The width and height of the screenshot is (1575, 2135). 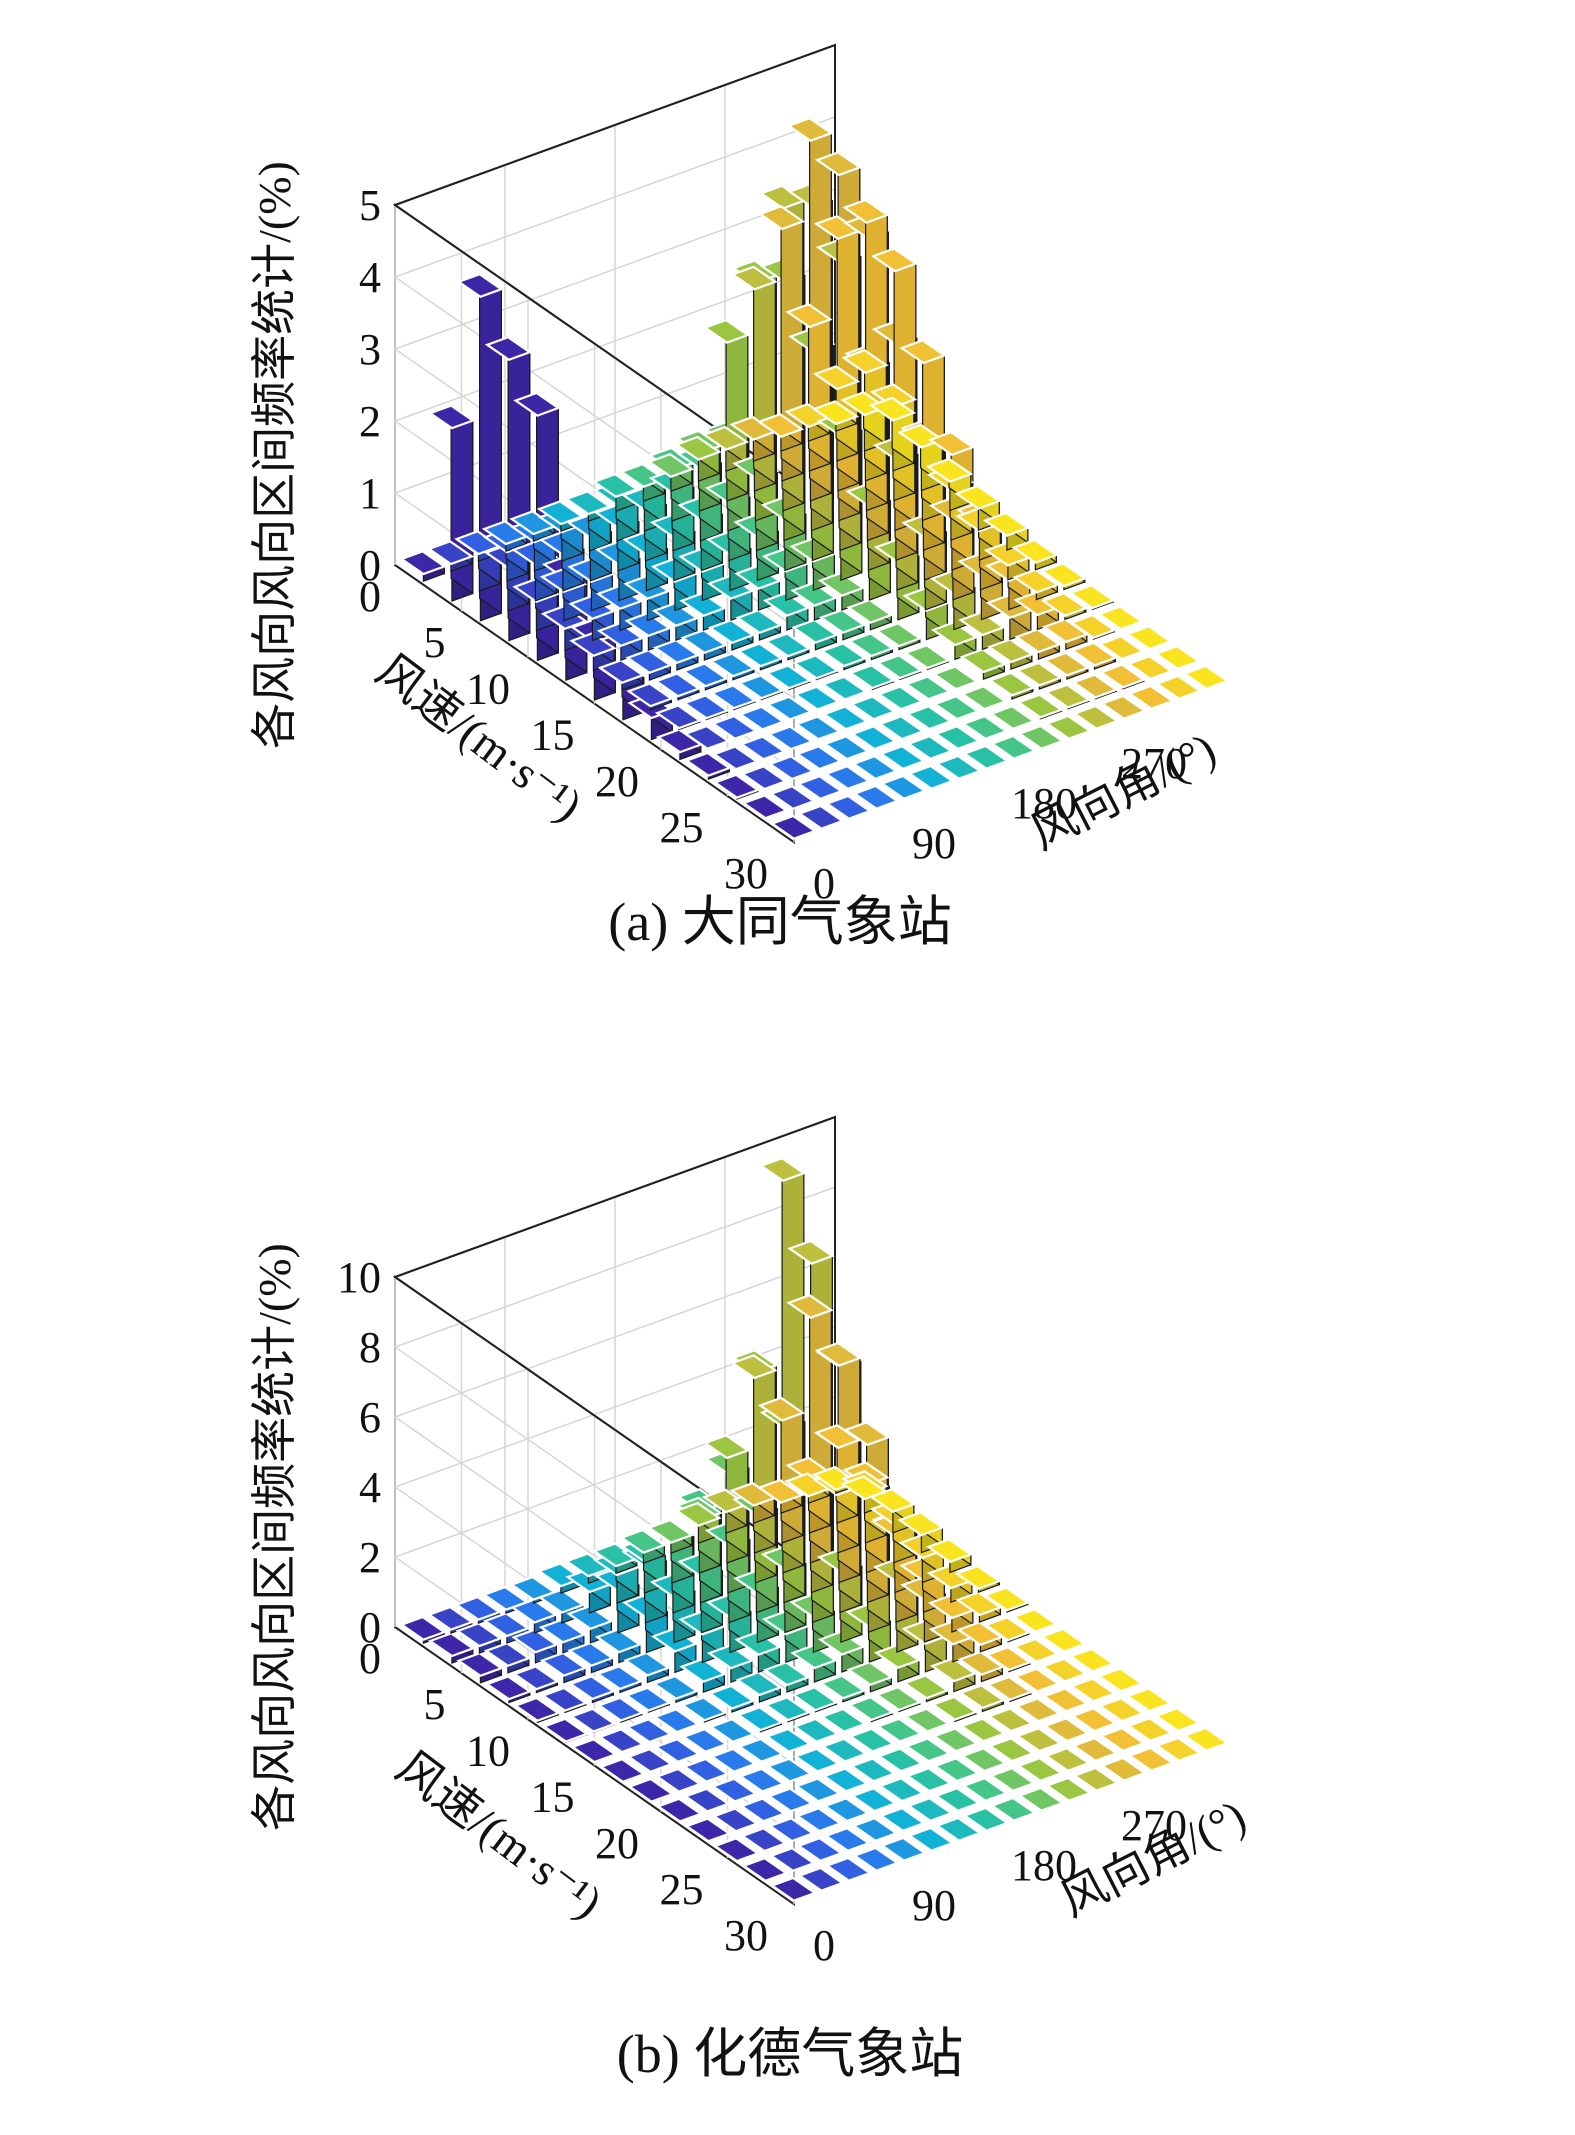 I want to click on chart-b-z-label: 各风向风向区间频率统计/(%), so click(x=274, y=1537).